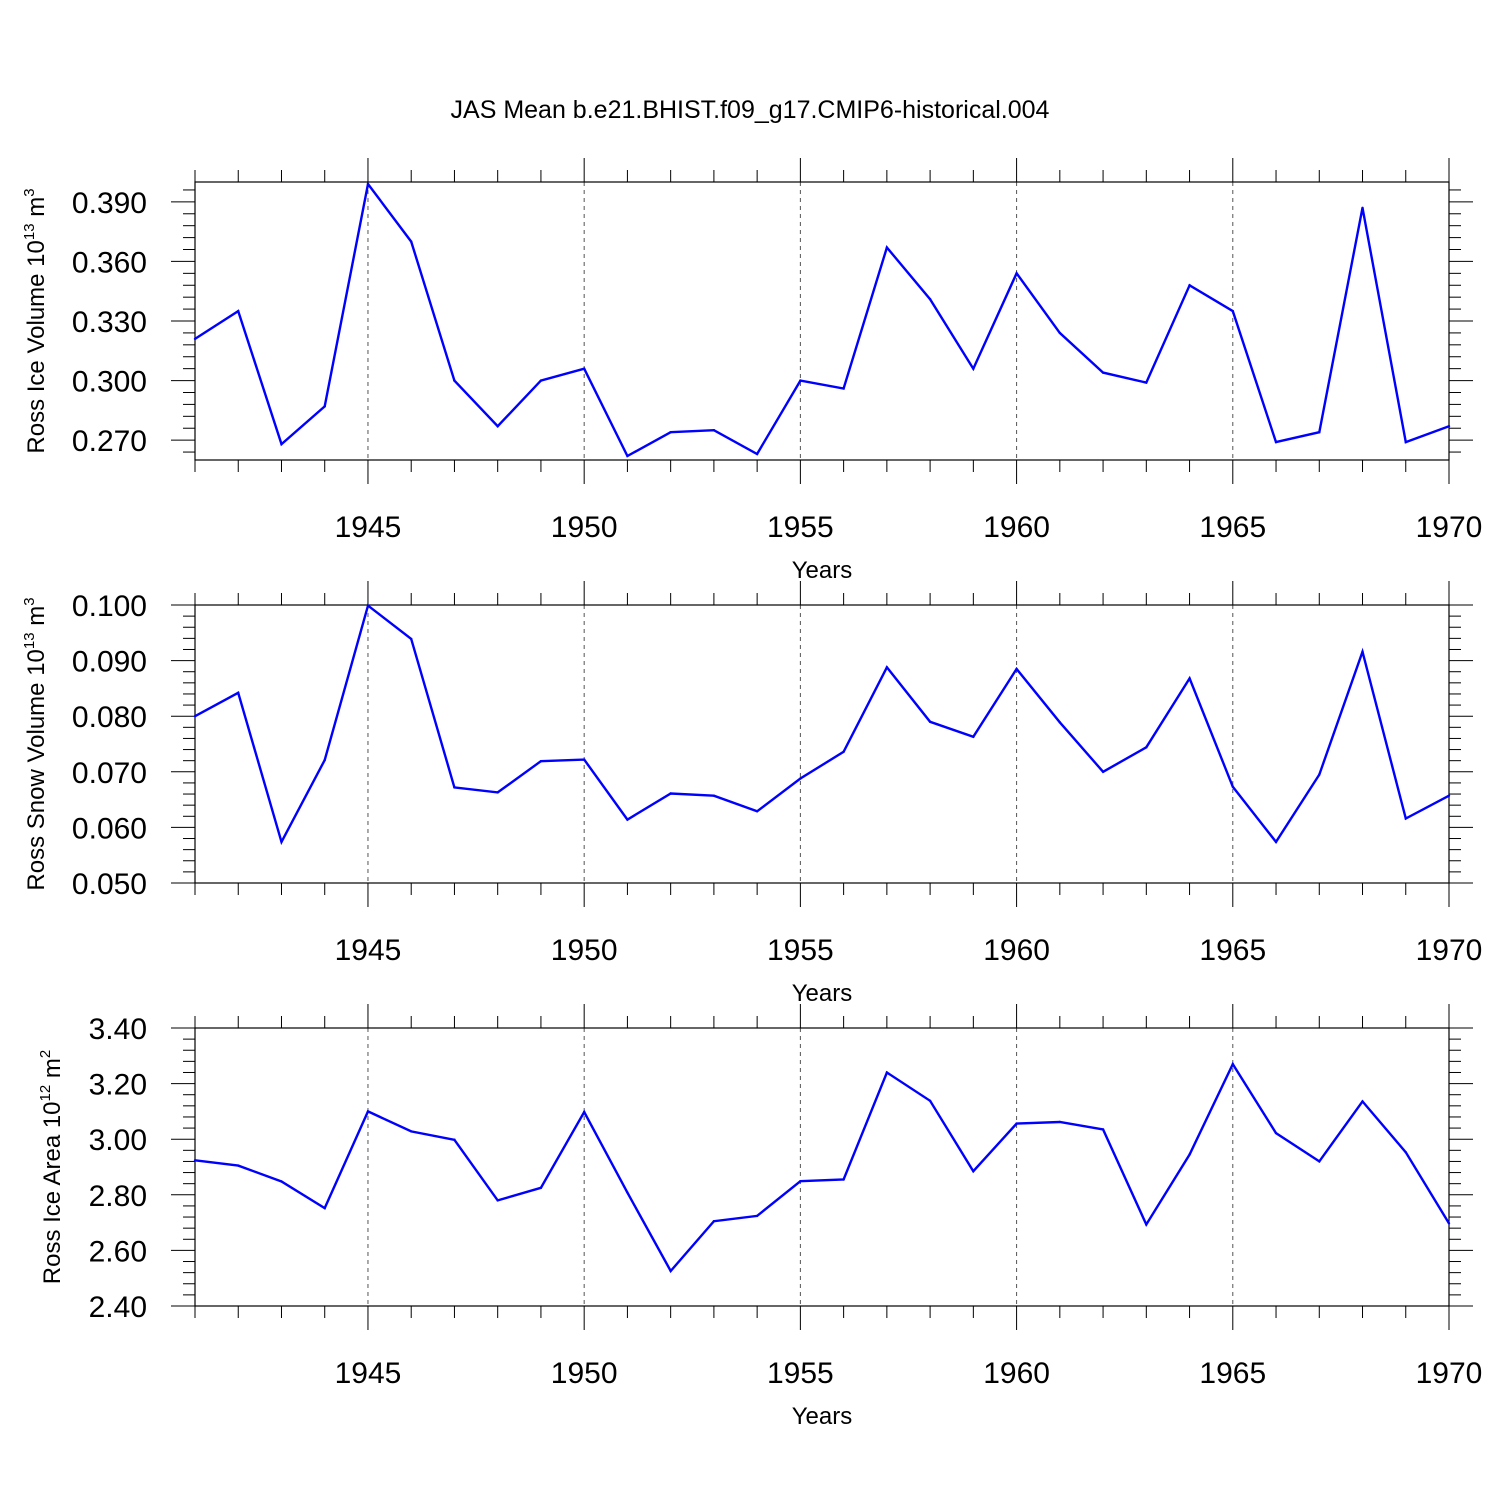 This screenshot has height=1500, width=1500. I want to click on y-tick-label: 3.40, so click(118, 1029).